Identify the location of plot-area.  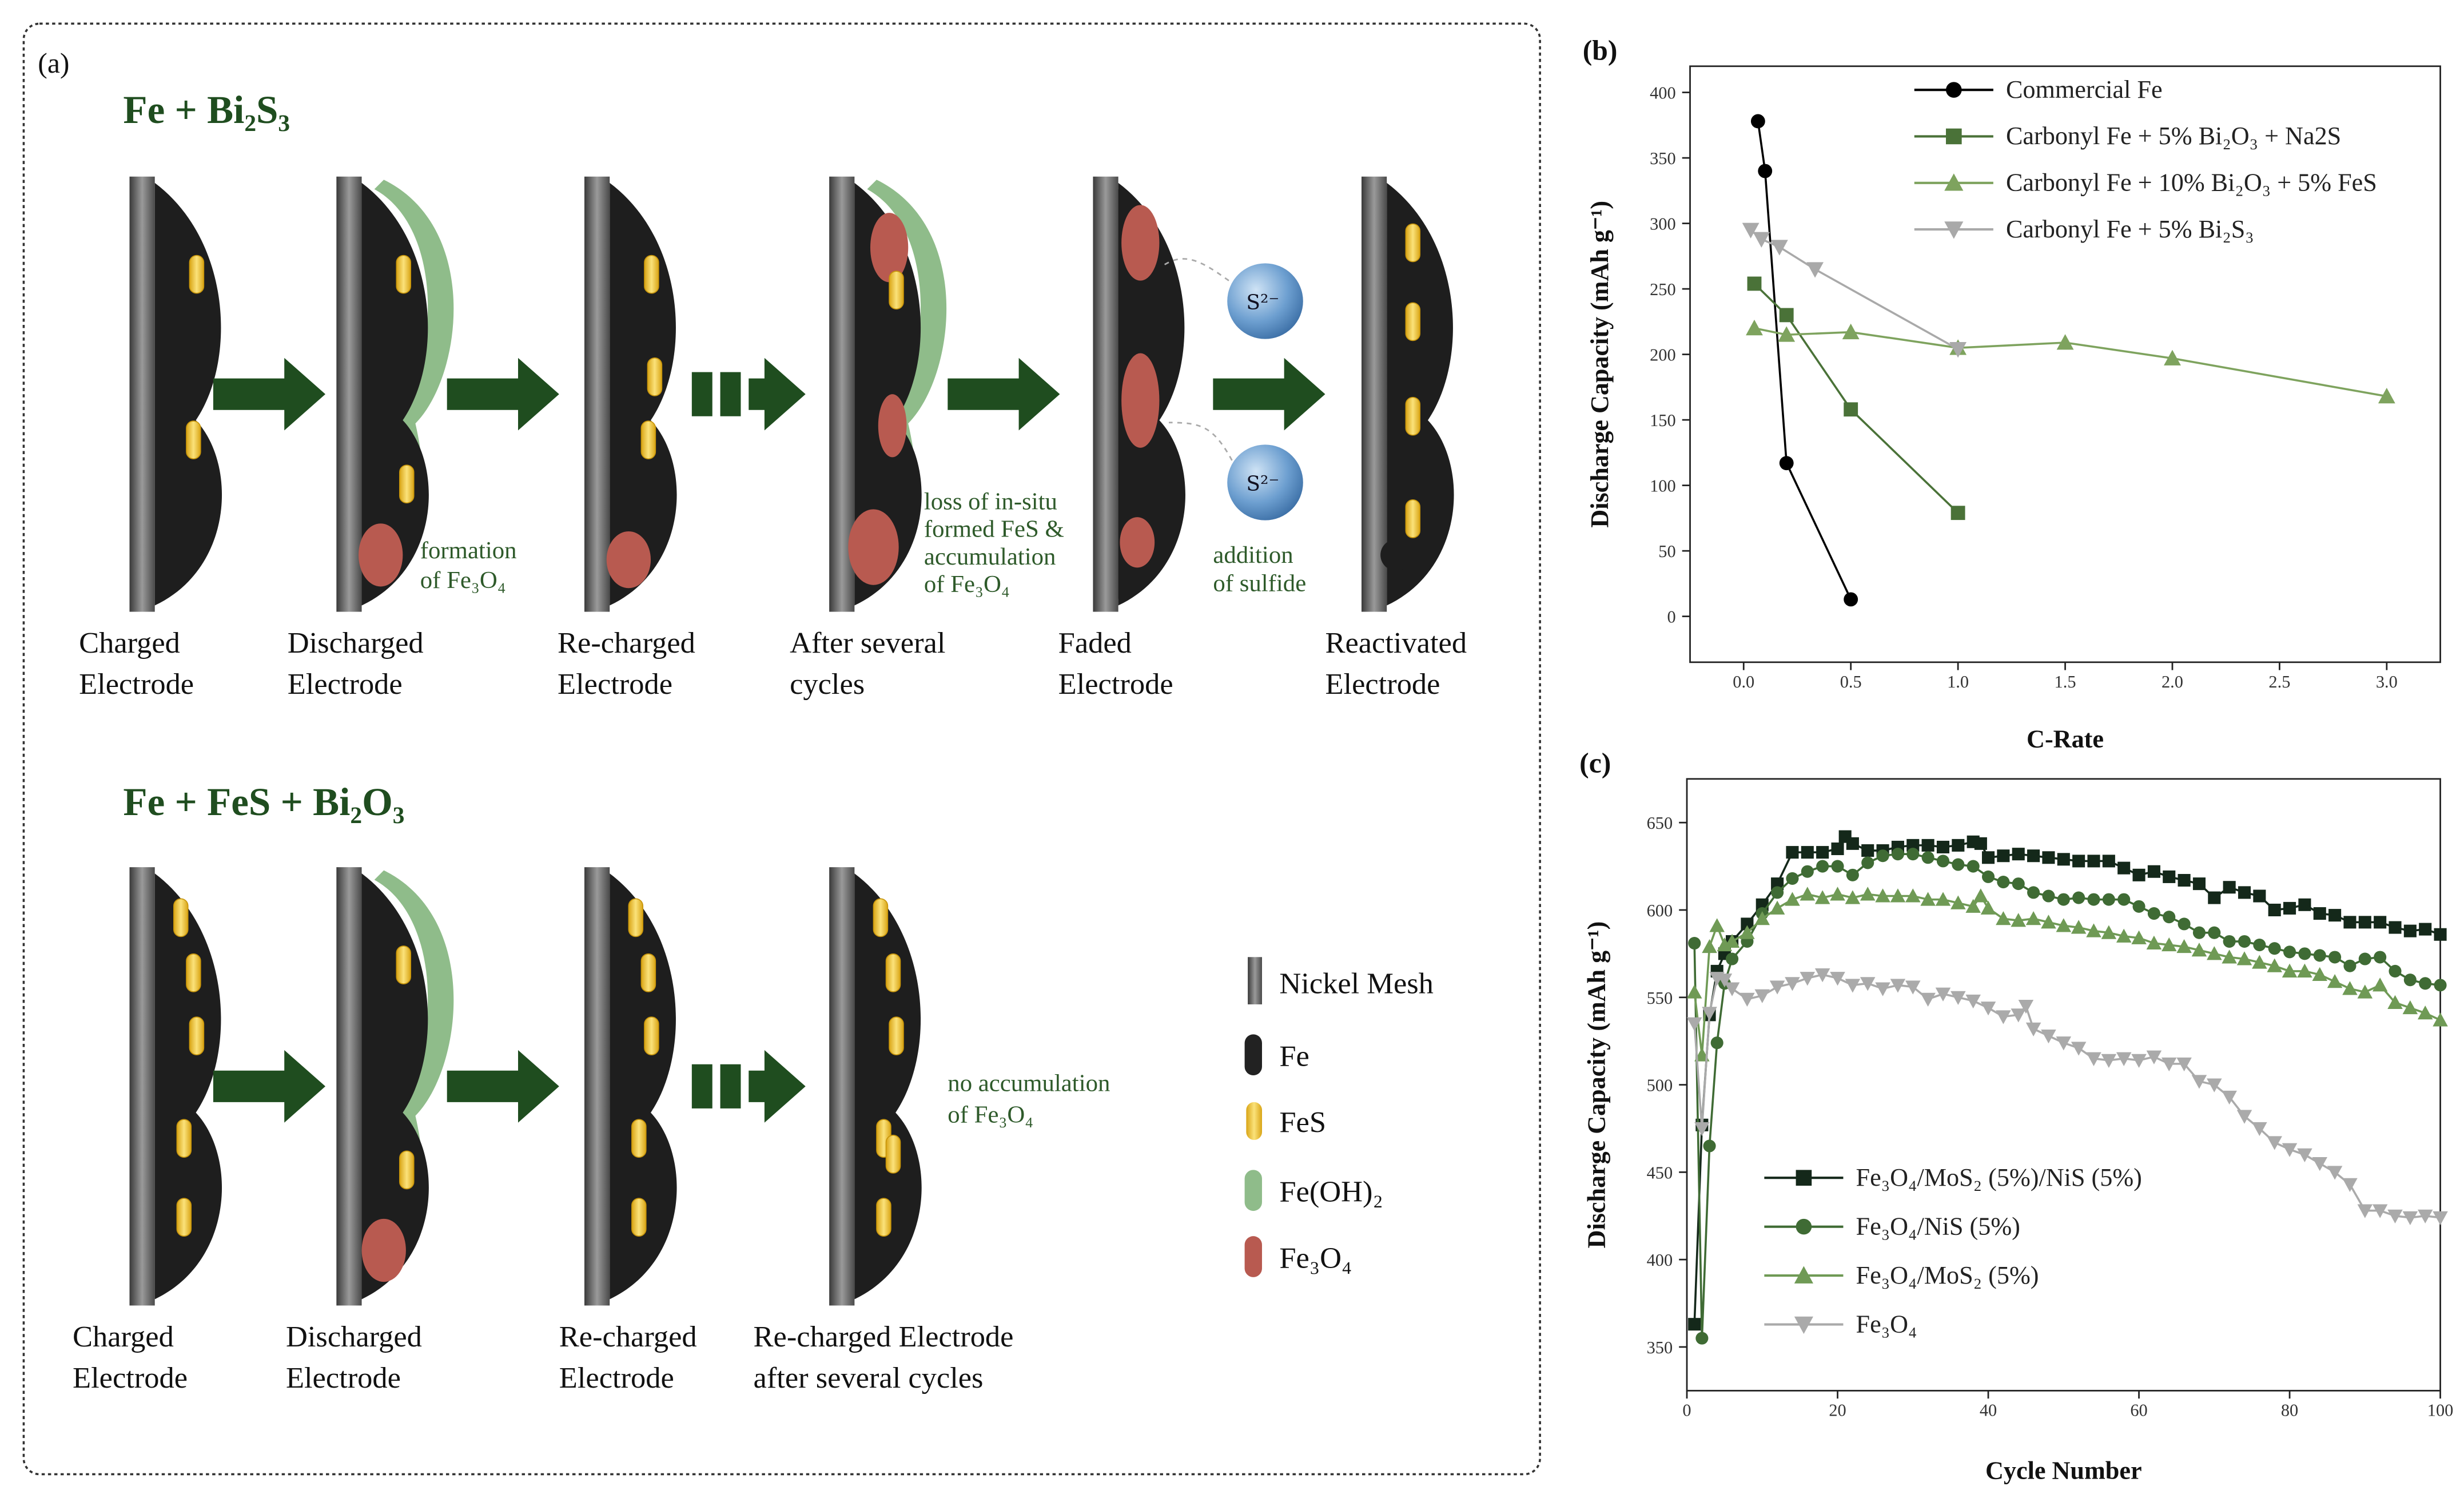
(2065, 364).